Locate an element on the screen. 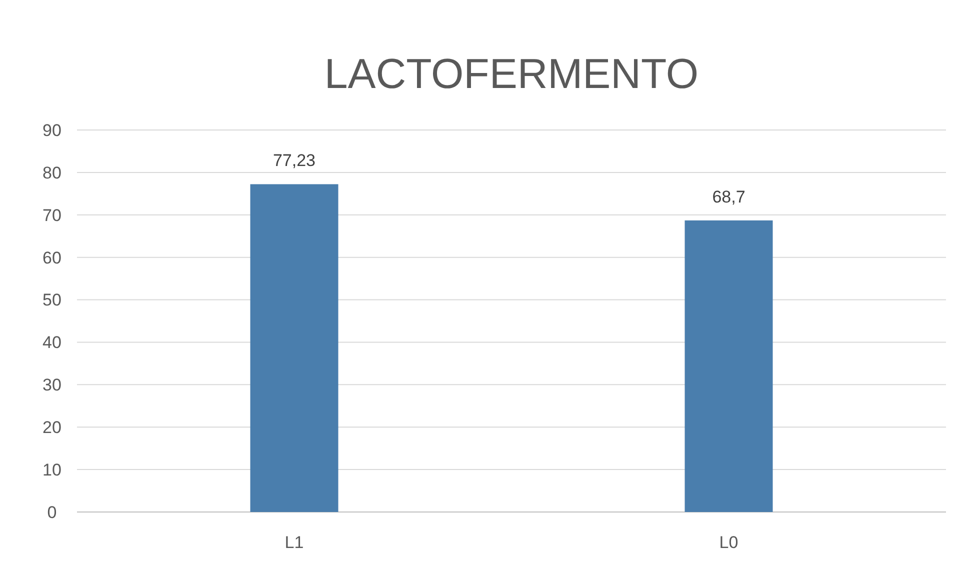  x-tick-label: L0 is located at coordinates (728, 542).